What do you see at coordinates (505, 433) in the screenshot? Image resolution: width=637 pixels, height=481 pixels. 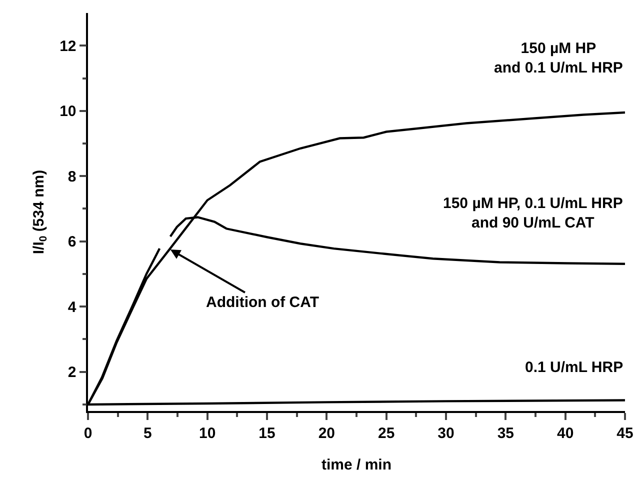 I see `x-tick-label: 35` at bounding box center [505, 433].